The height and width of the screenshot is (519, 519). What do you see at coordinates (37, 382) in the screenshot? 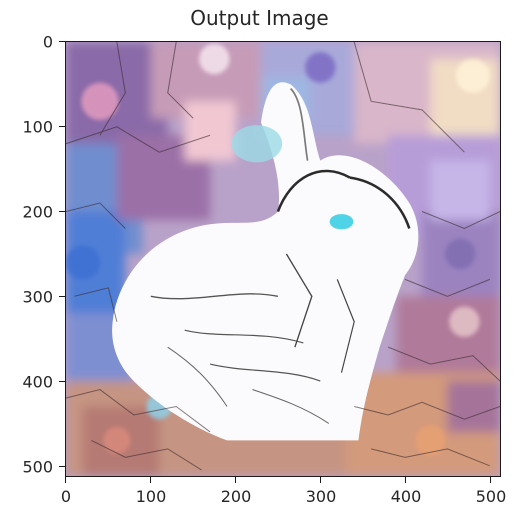
I see `y-tick-label: 400` at bounding box center [37, 382].